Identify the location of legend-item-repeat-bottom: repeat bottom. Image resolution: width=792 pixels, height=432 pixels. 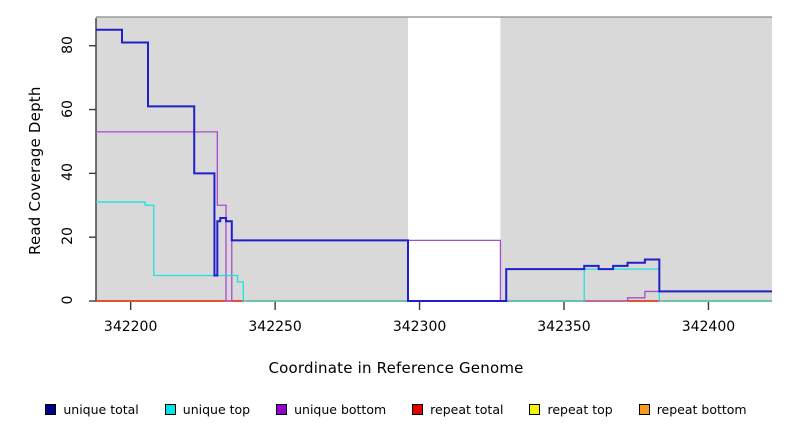
(692, 409).